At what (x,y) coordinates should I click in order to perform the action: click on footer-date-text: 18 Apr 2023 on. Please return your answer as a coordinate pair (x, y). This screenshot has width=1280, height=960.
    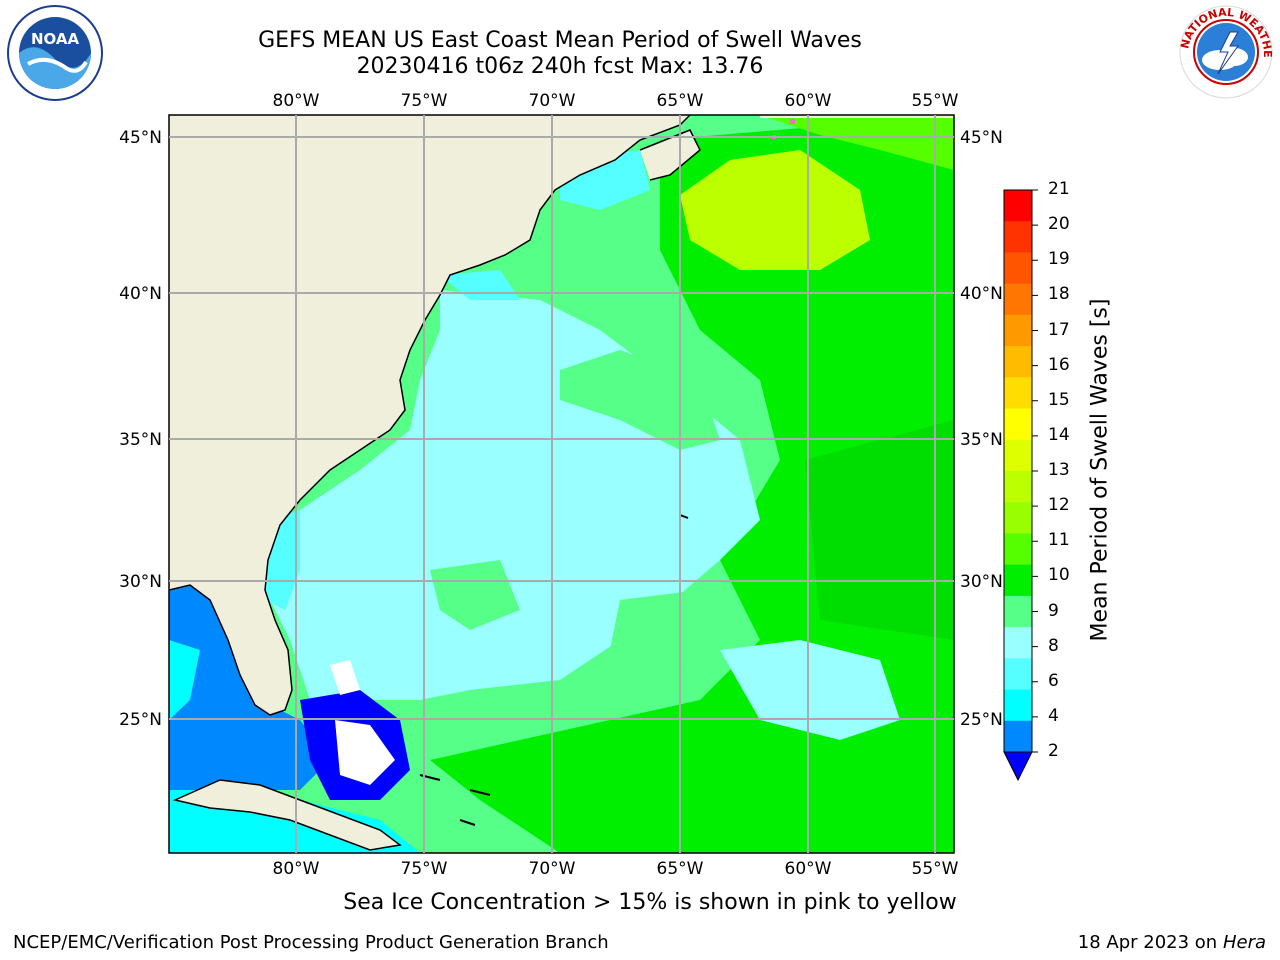
    Looking at the image, I should click on (1147, 942).